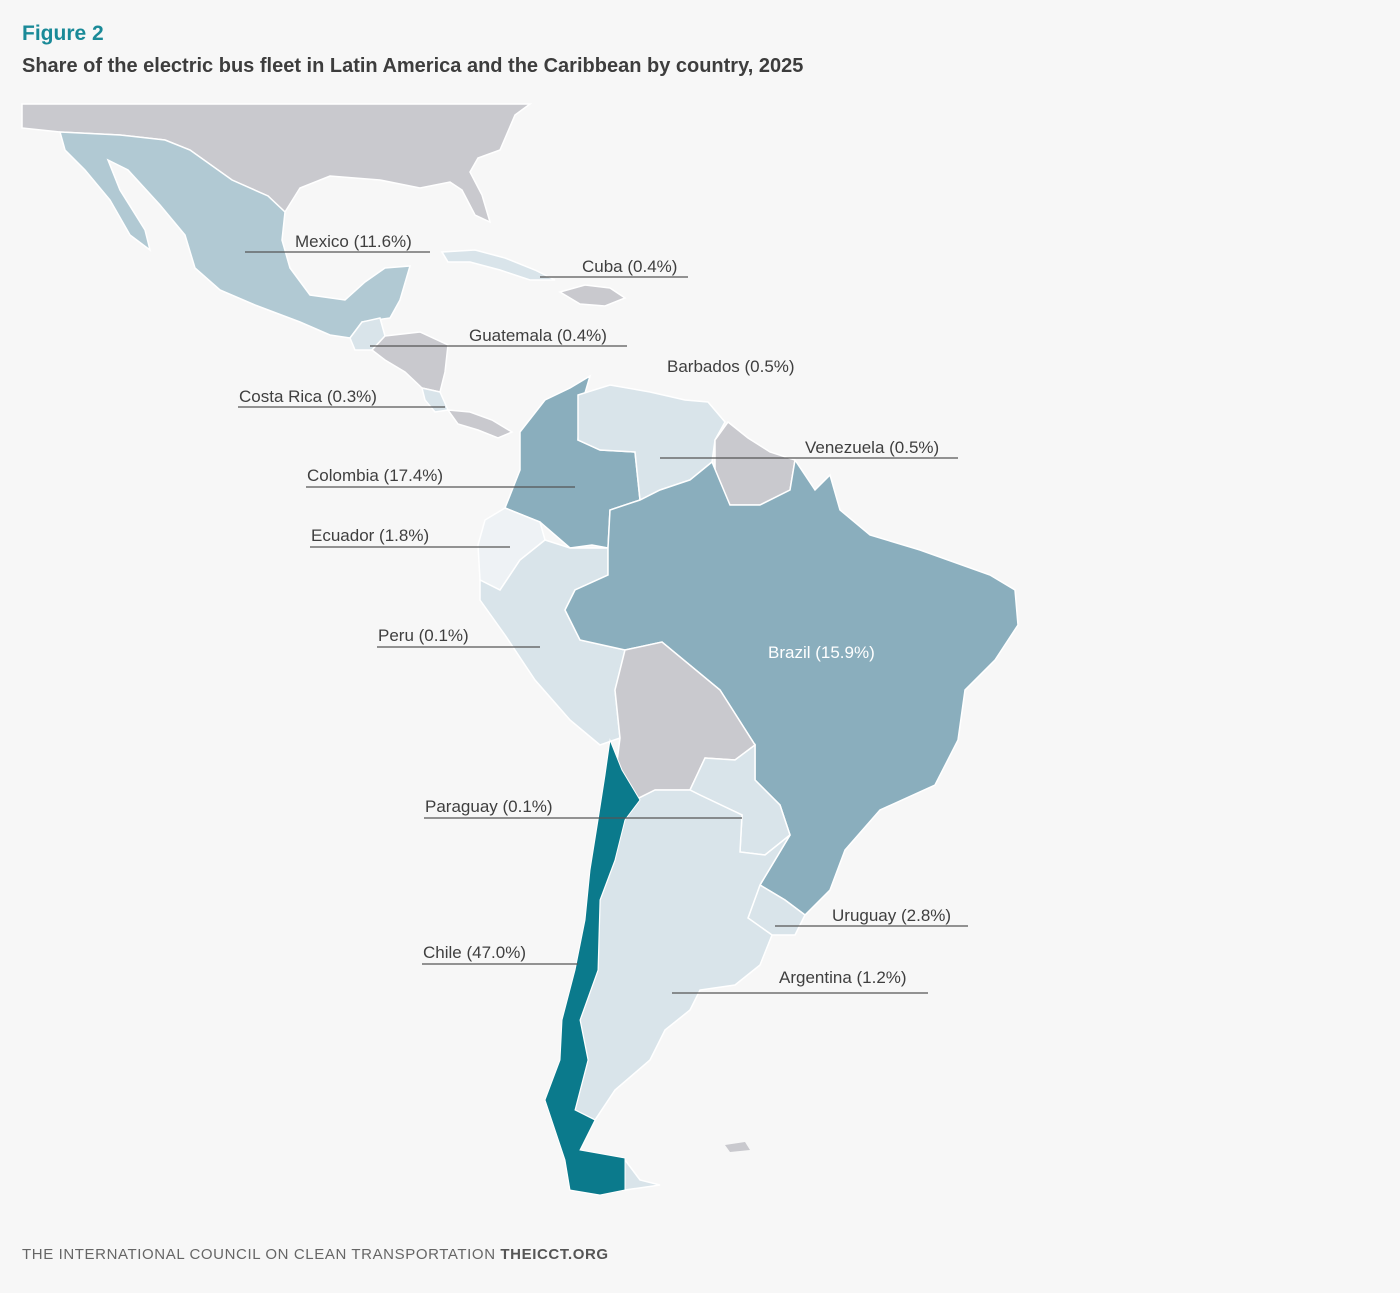 This screenshot has width=1400, height=1293. What do you see at coordinates (843, 977) in the screenshot?
I see `label-argentina: Argentina (1.2%)` at bounding box center [843, 977].